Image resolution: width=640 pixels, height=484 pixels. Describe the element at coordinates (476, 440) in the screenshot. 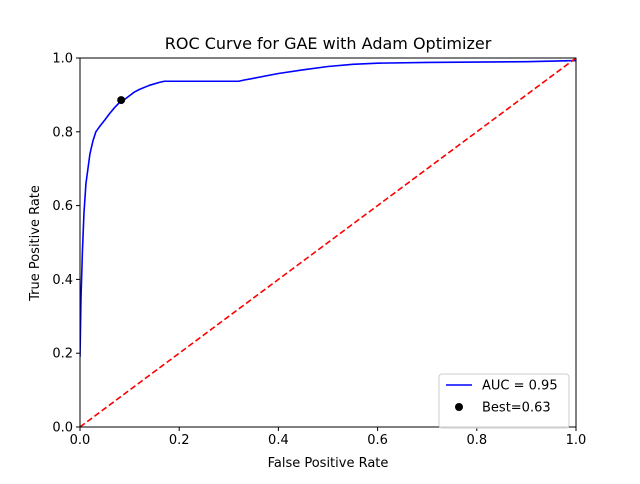

I see `x-tick-label: 0.8` at that location.